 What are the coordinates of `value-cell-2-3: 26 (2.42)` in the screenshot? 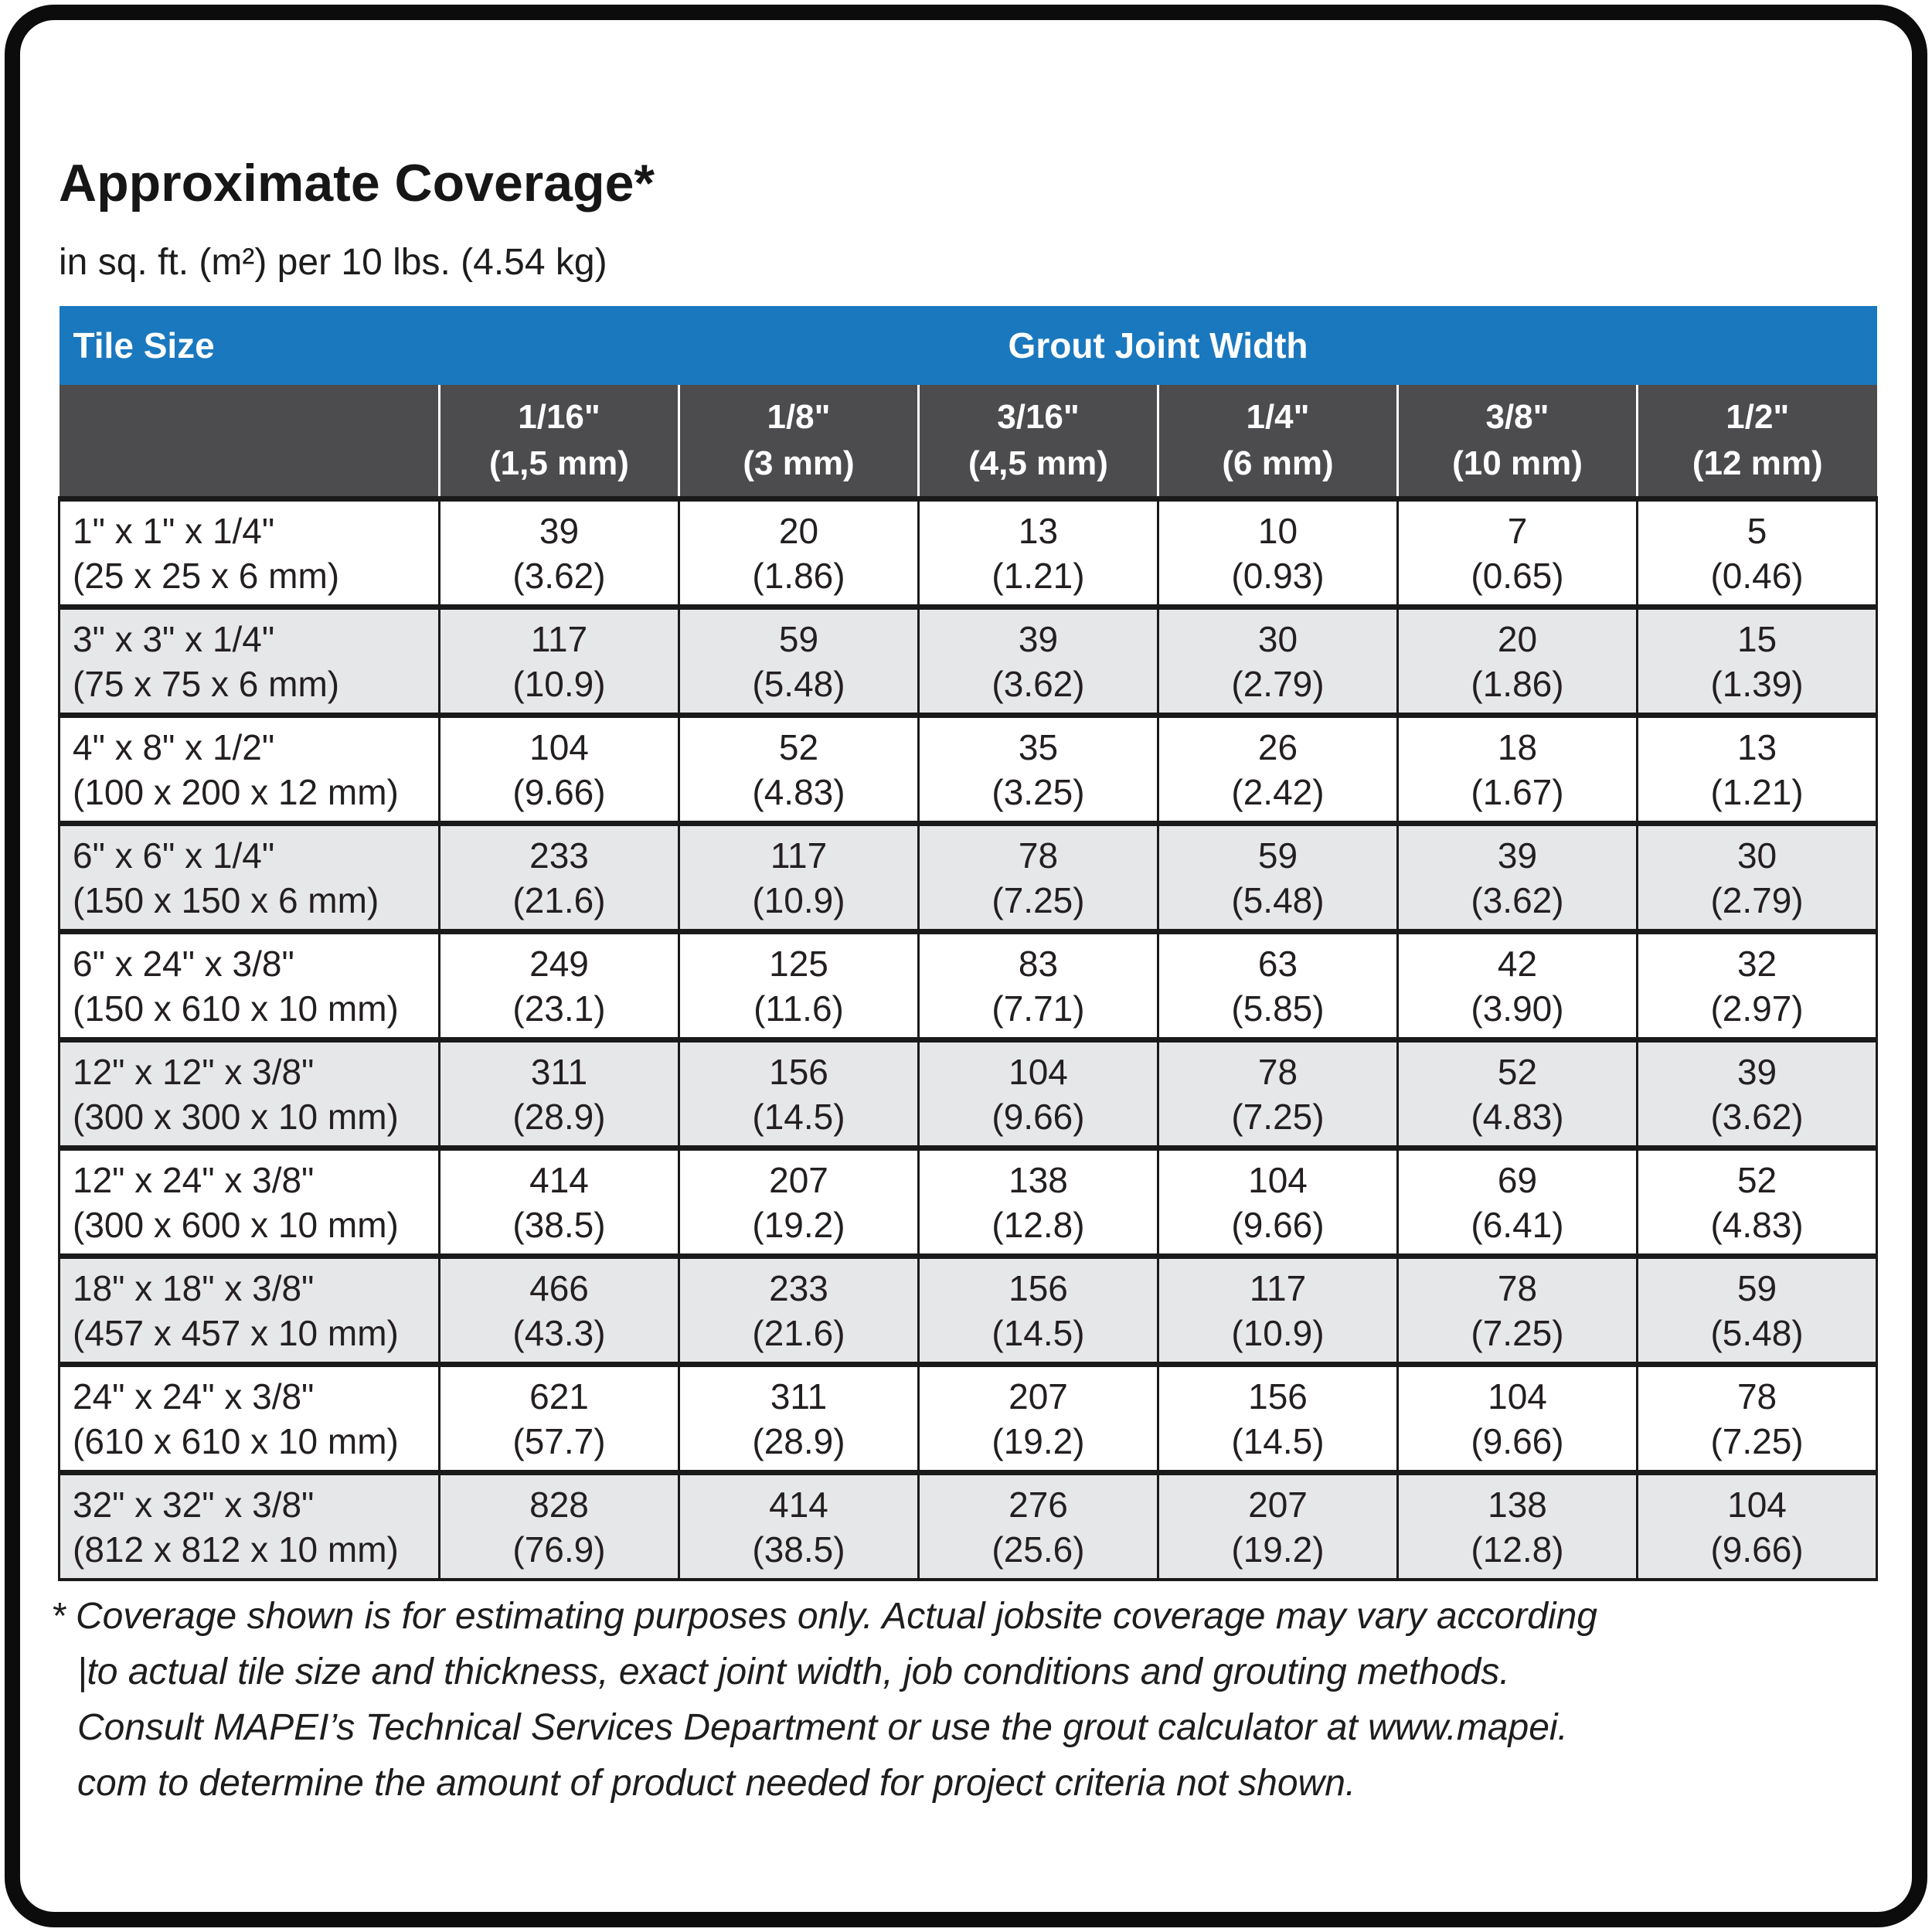 It's located at (1278, 769).